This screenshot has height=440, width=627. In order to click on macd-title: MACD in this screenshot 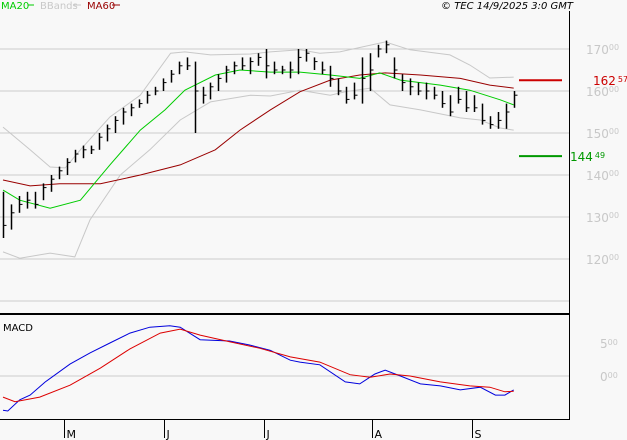, I will do `click(18, 328)`.